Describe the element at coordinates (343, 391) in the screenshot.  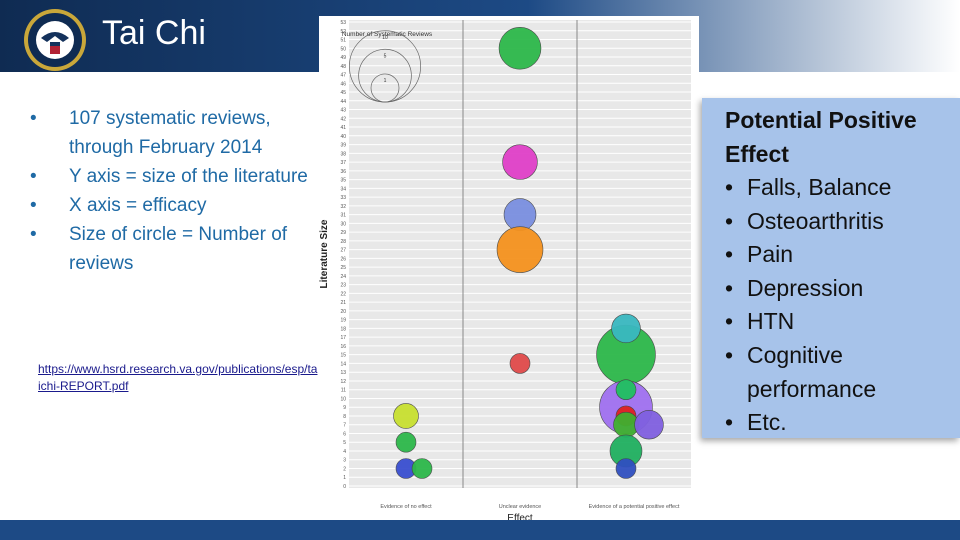
I see `y-tick-label: 11` at that location.